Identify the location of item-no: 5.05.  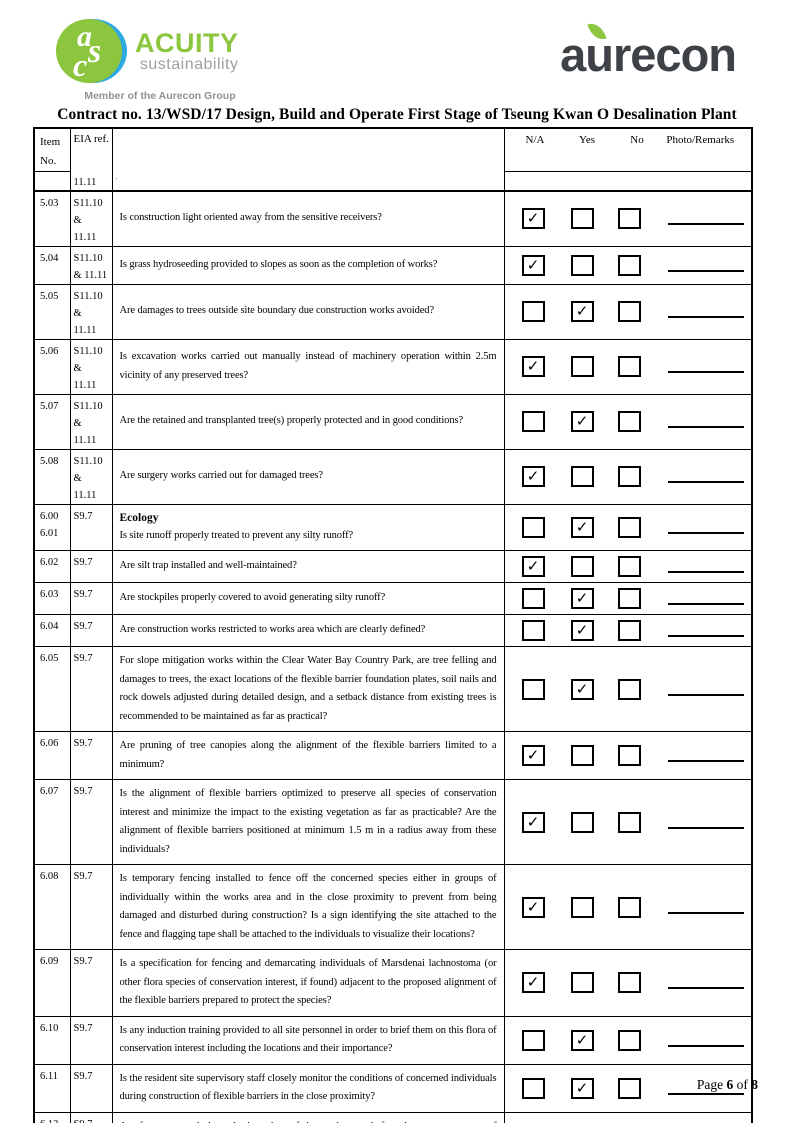
(52, 311).